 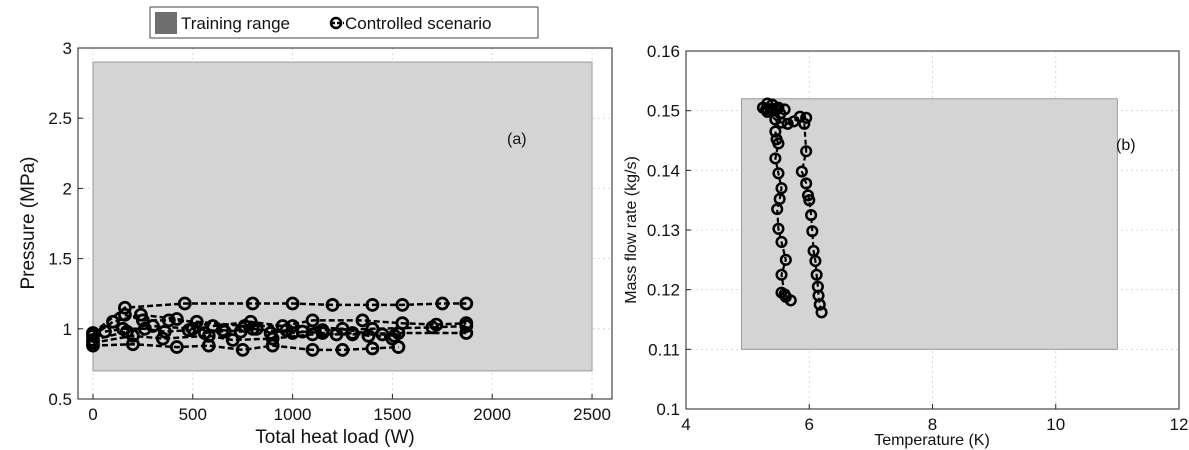 What do you see at coordinates (663, 111) in the screenshot?
I see `y-tick-label: 0.15` at bounding box center [663, 111].